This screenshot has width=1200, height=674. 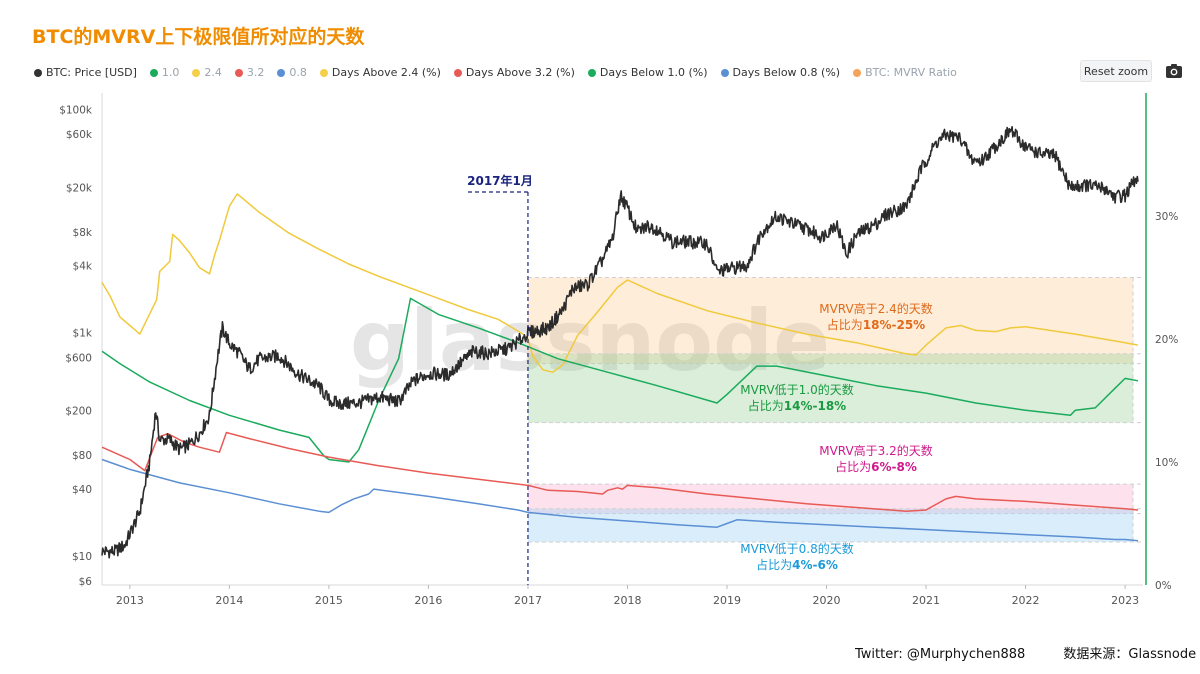 I want to click on annotation-below-0-8-value: 占比为4%-6%, so click(x=797, y=564).